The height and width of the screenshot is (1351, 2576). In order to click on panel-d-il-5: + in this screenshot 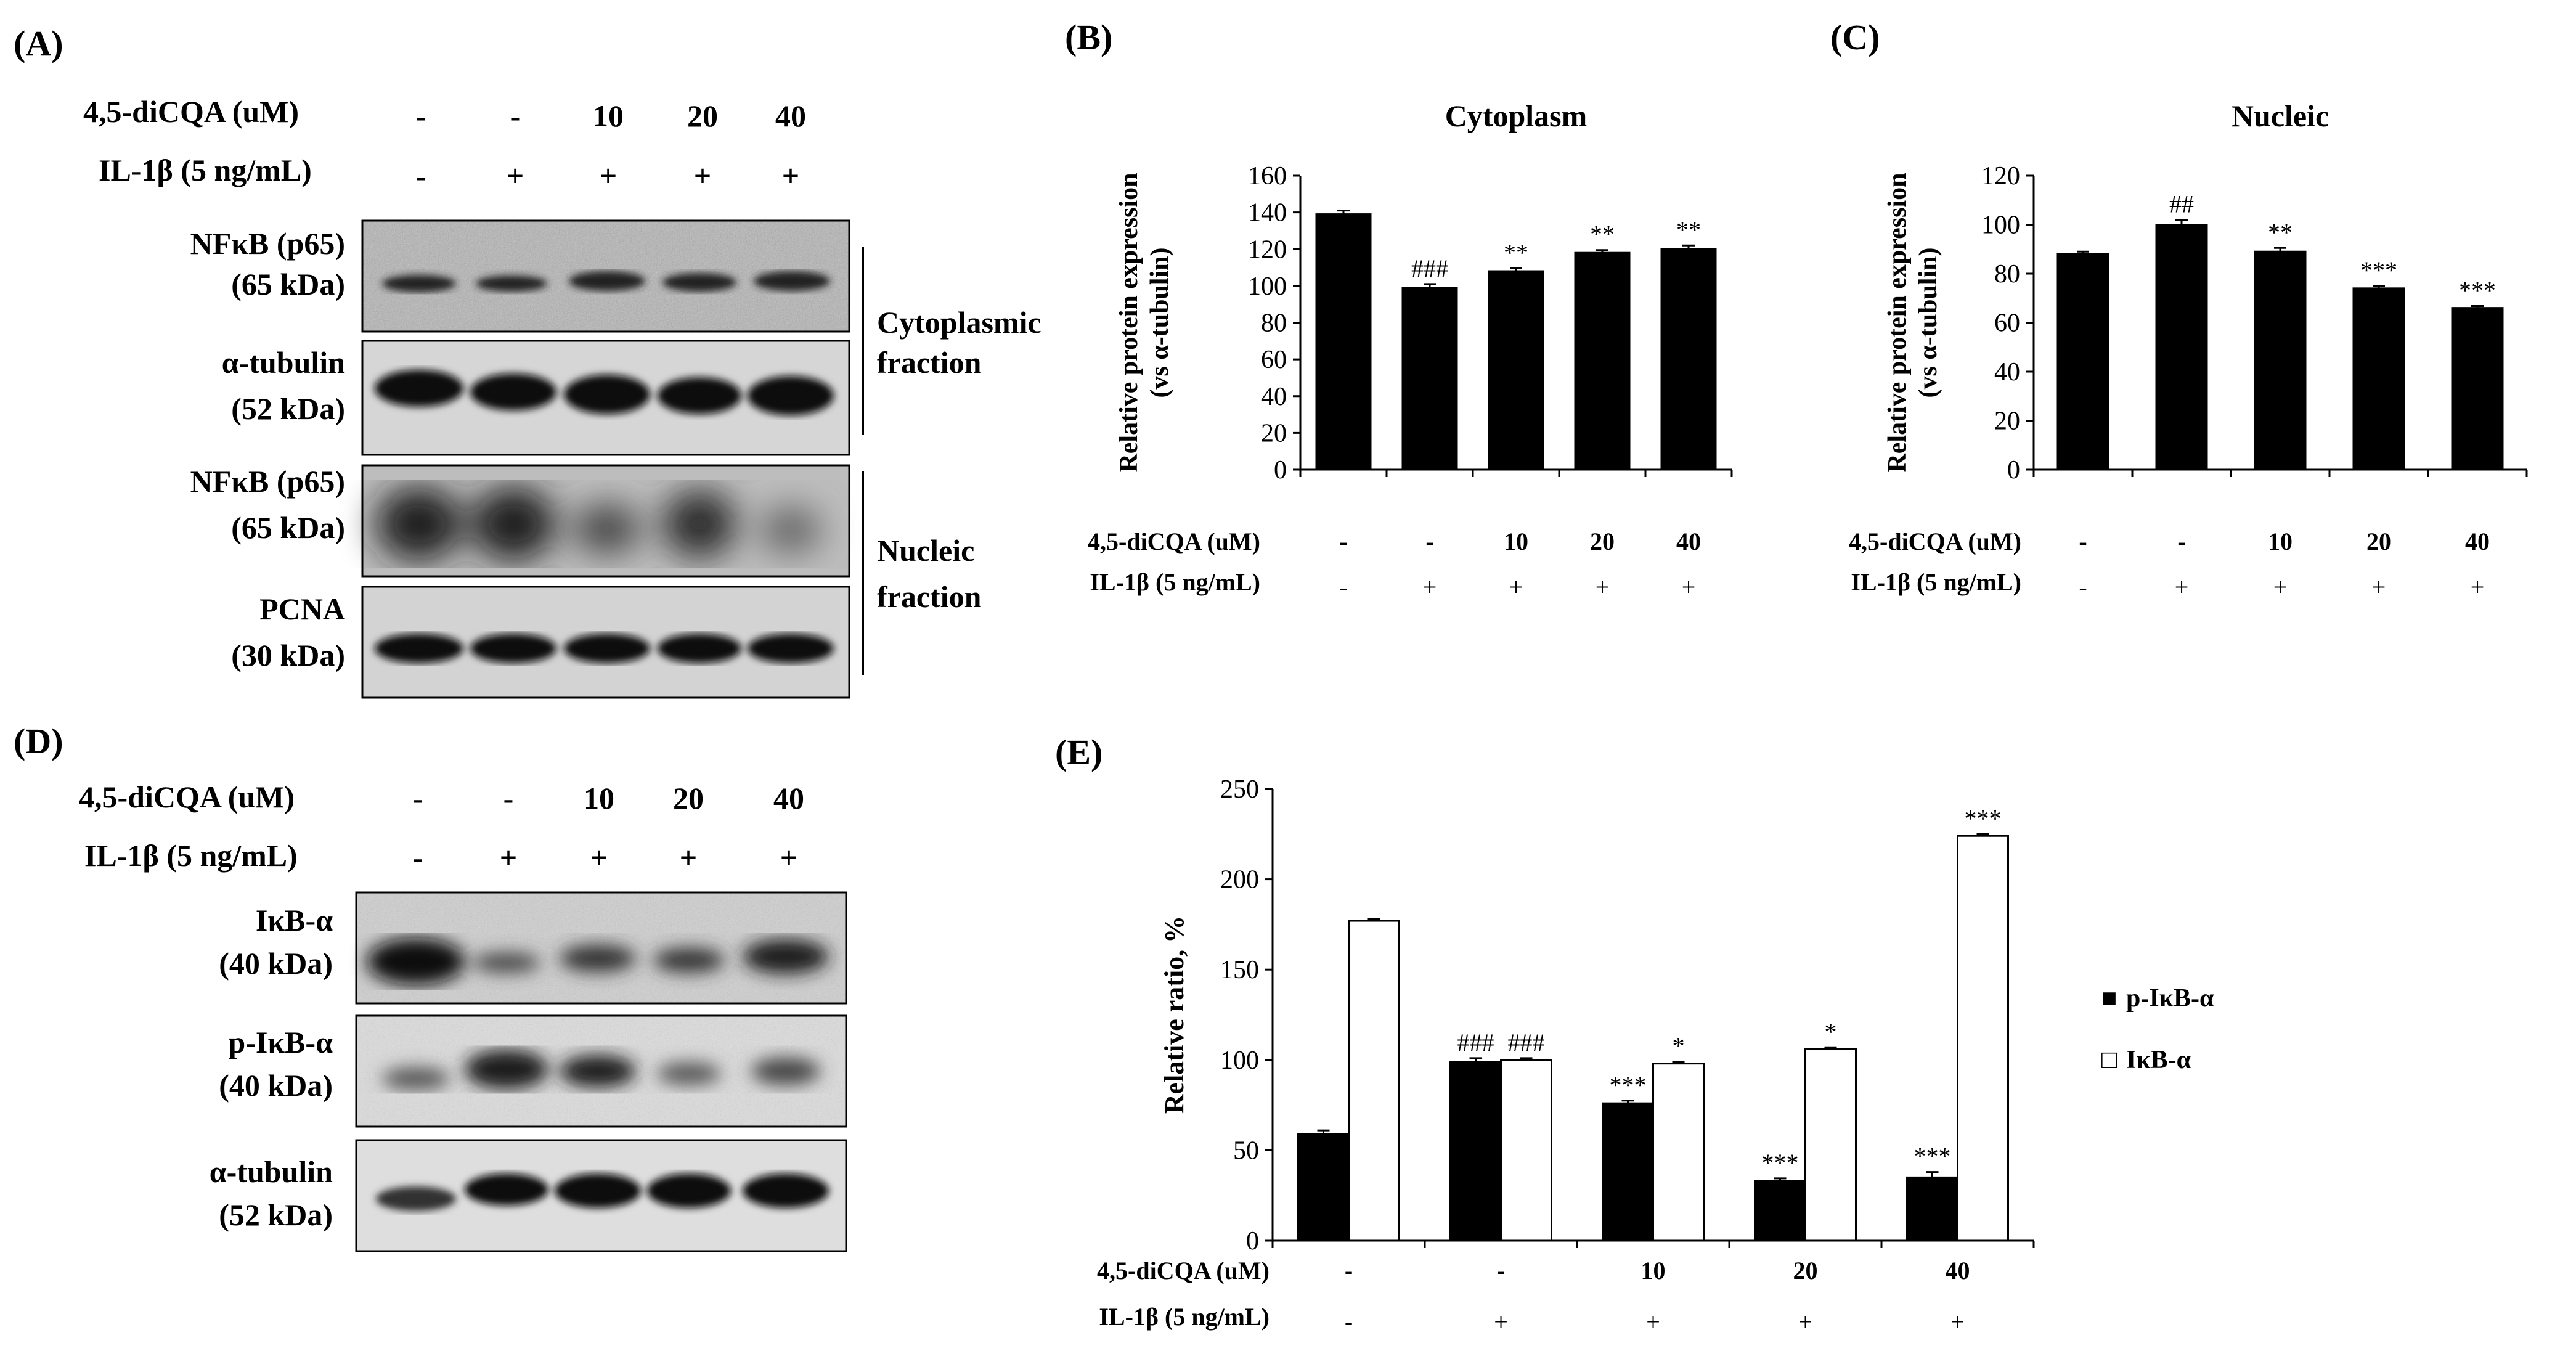, I will do `click(789, 857)`.